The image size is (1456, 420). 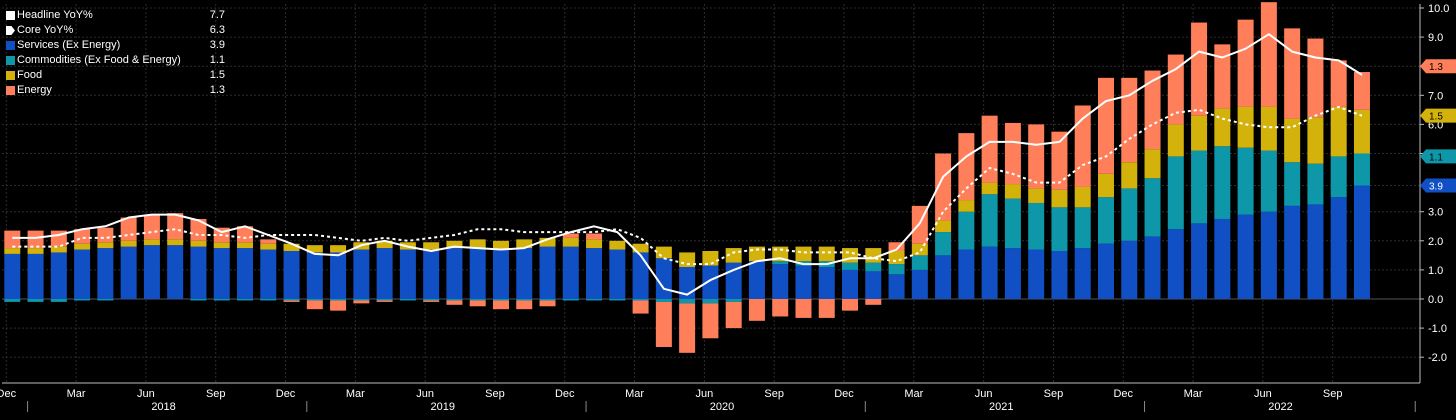 What do you see at coordinates (99, 60) in the screenshot?
I see `legend-label: Commodities (Ex Food & Energy)` at bounding box center [99, 60].